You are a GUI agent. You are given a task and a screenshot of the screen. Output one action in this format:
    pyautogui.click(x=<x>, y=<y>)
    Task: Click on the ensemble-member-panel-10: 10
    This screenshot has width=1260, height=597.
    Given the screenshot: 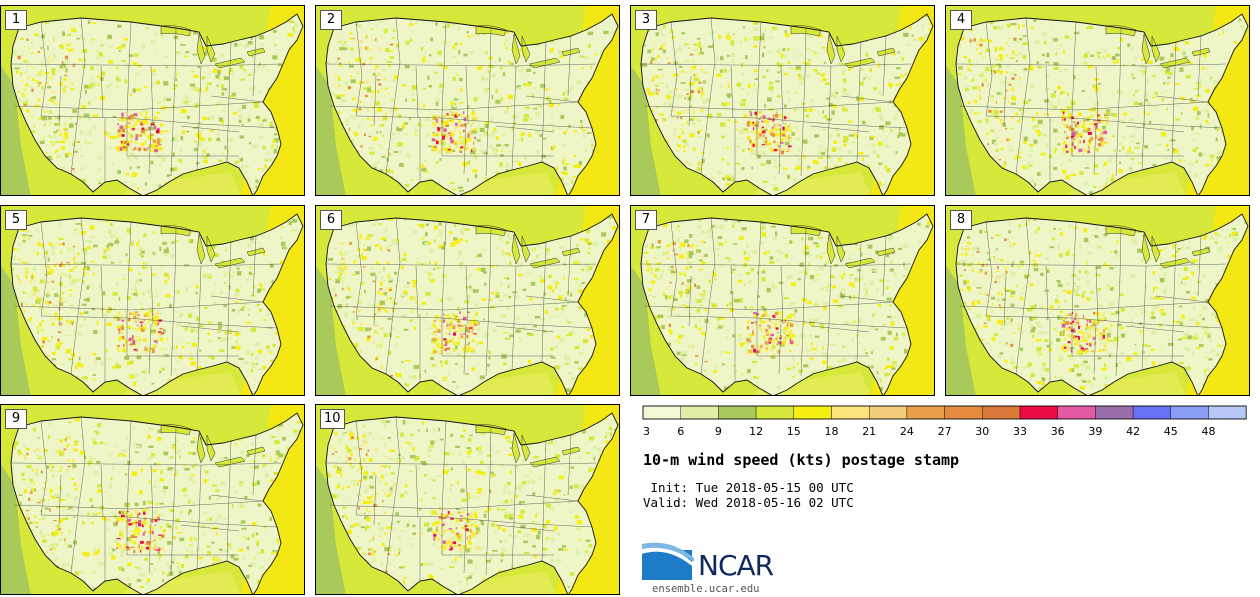 What is the action you would take?
    pyautogui.click(x=467, y=499)
    